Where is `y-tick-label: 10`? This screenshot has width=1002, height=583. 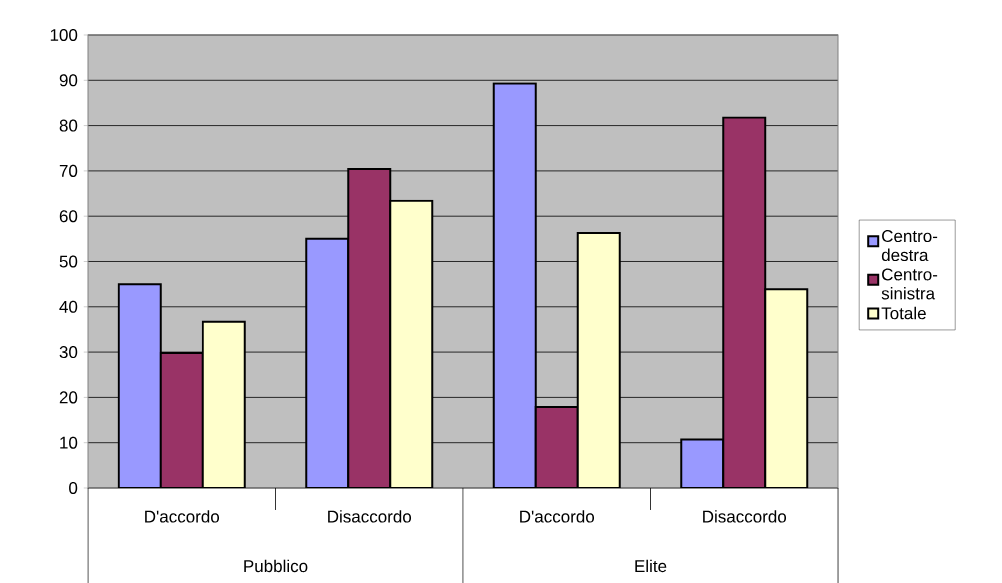
y-tick-label: 10 is located at coordinates (69, 442).